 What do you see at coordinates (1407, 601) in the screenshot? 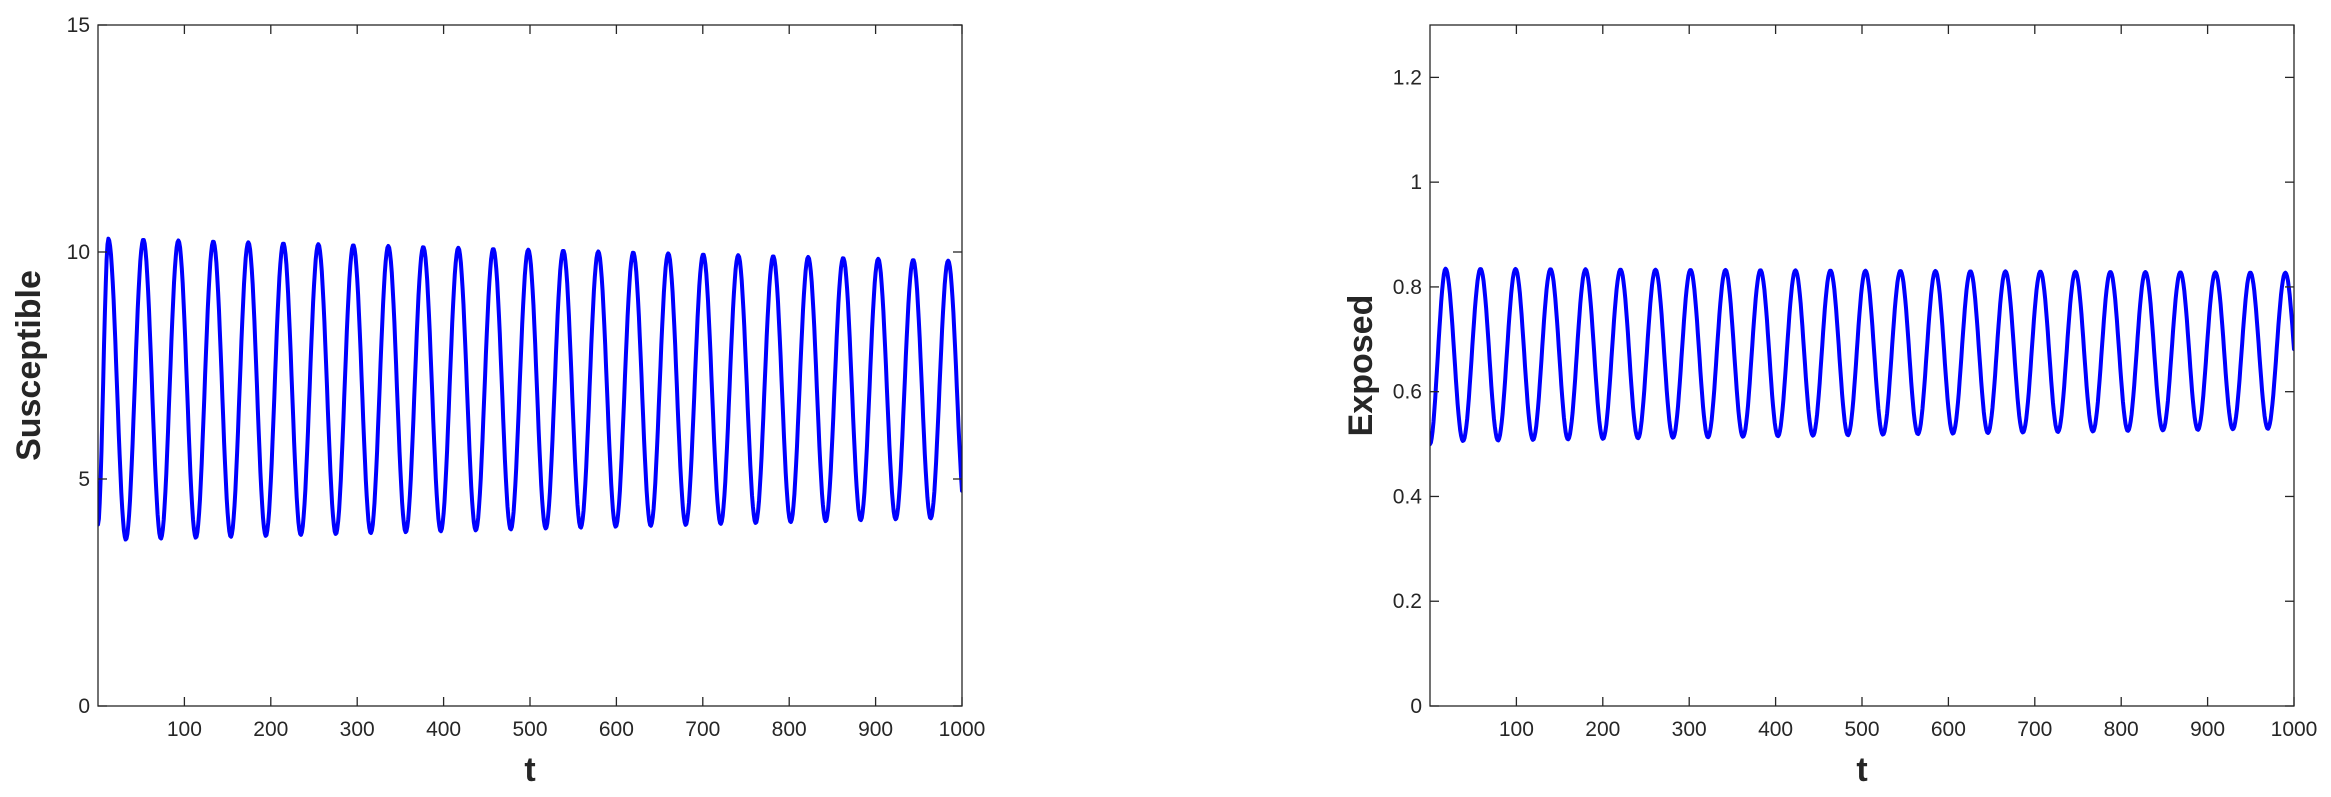
I see `exposed-y-tick-label: 0.2` at bounding box center [1407, 601].